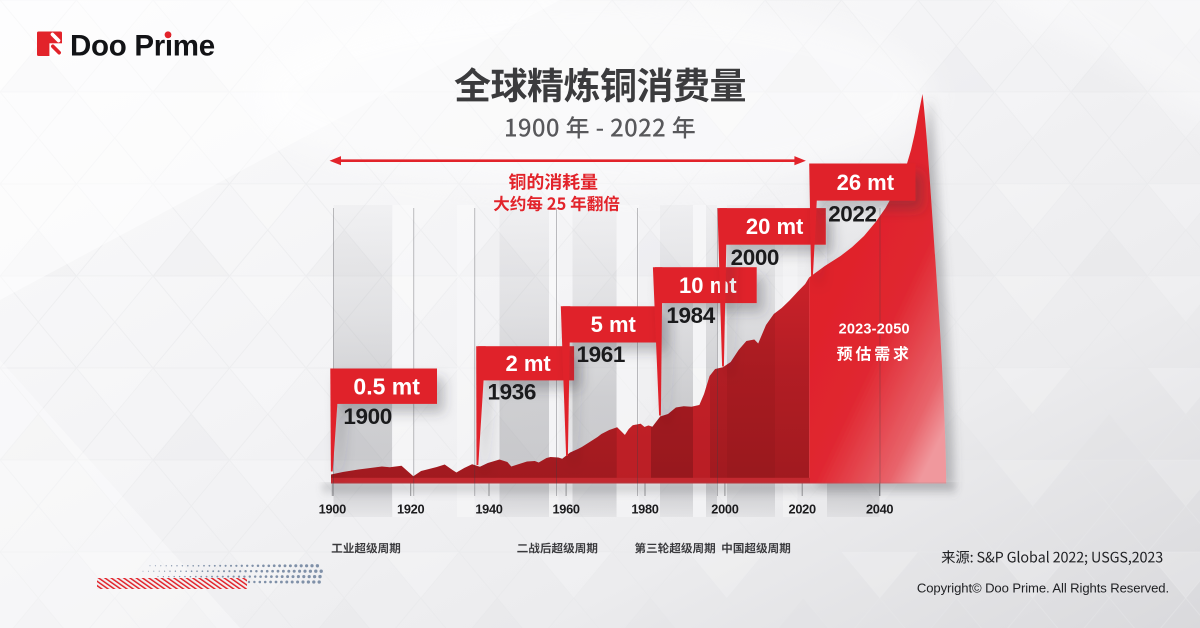  Describe the element at coordinates (775, 226) in the screenshot. I see `svg-text: 20 mt` at that location.